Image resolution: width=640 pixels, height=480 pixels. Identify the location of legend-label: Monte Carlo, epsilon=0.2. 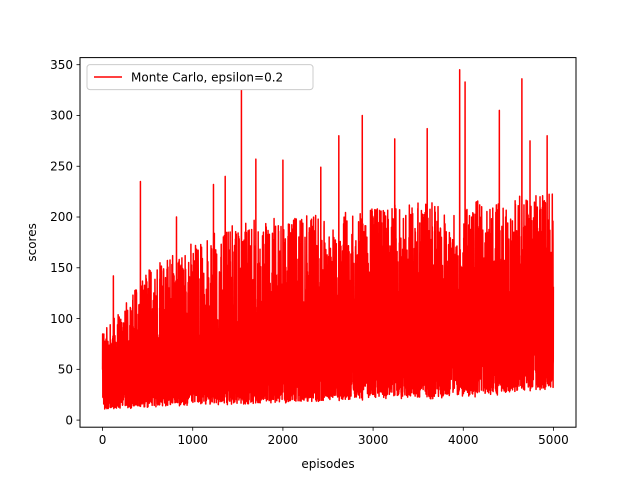
(207, 78).